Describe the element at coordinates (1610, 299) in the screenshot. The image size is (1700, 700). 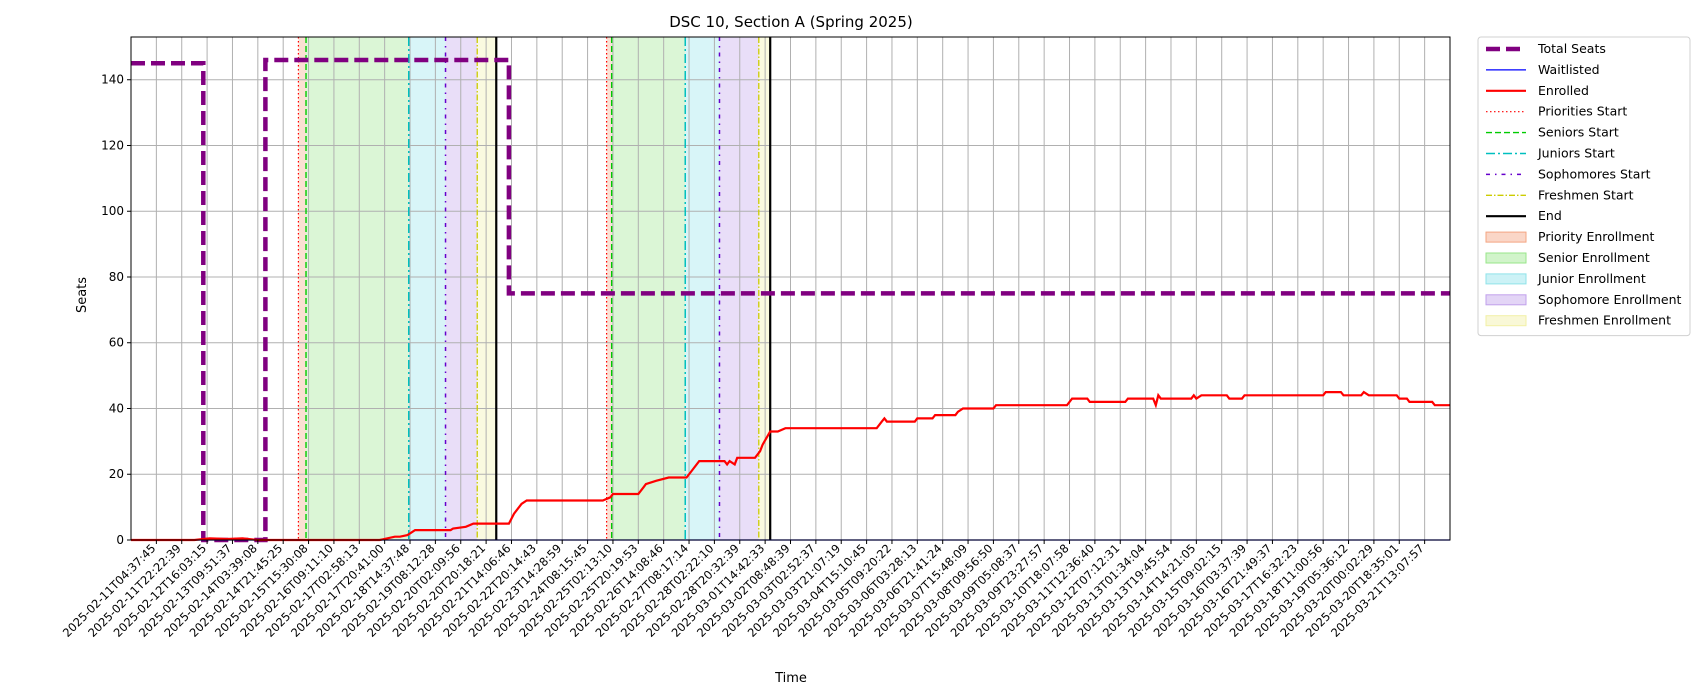
I see `legend-label-sophomore-enrollment: Sophomore Enrollment` at that location.